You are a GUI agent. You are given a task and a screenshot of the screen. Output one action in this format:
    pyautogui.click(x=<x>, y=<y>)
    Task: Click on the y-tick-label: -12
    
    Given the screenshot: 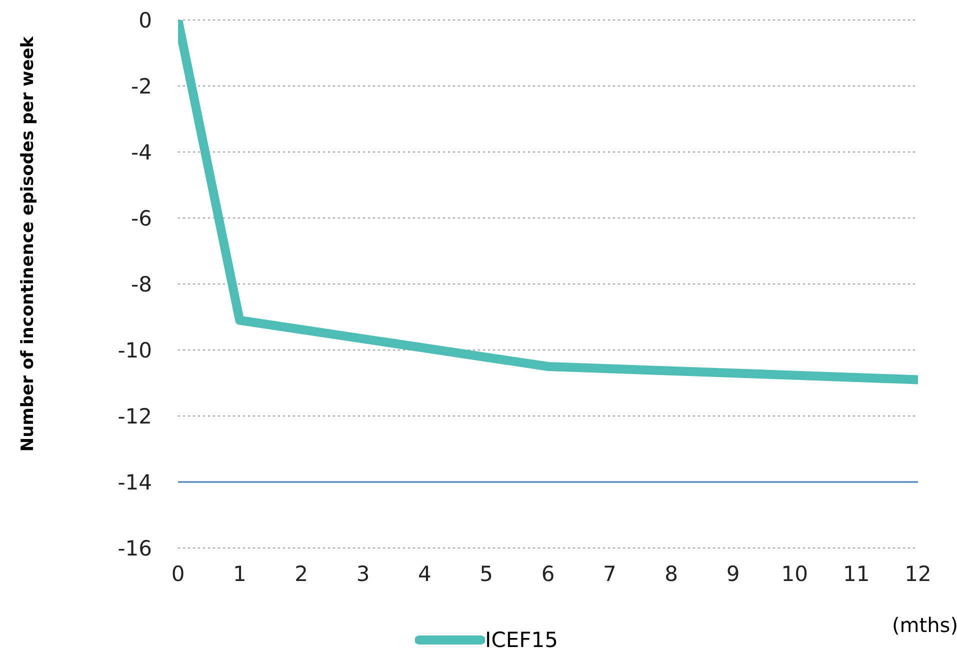 What is the action you would take?
    pyautogui.click(x=135, y=416)
    